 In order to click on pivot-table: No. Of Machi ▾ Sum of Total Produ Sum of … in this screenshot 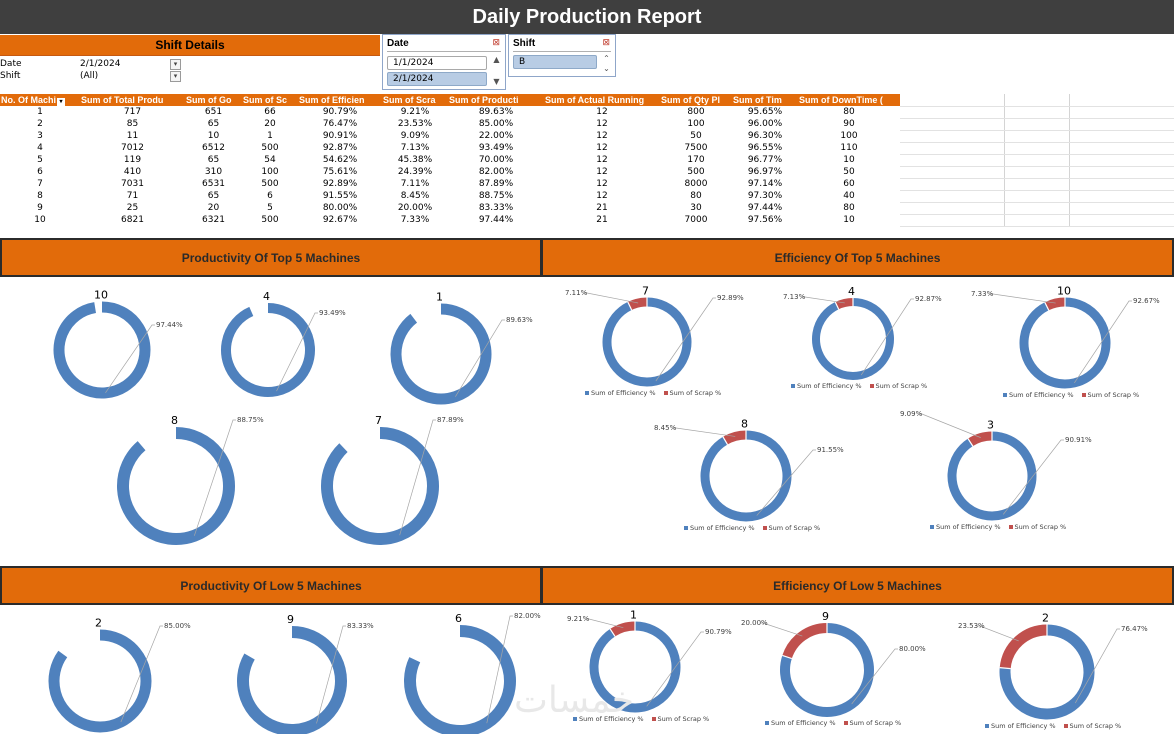, I will do `click(450, 160)`.